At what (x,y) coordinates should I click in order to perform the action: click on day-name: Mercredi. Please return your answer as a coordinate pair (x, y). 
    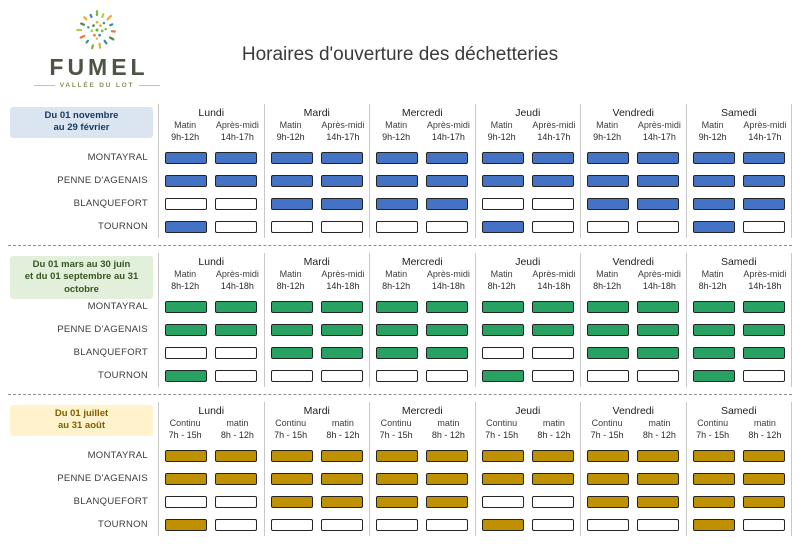
    Looking at the image, I should click on (422, 262).